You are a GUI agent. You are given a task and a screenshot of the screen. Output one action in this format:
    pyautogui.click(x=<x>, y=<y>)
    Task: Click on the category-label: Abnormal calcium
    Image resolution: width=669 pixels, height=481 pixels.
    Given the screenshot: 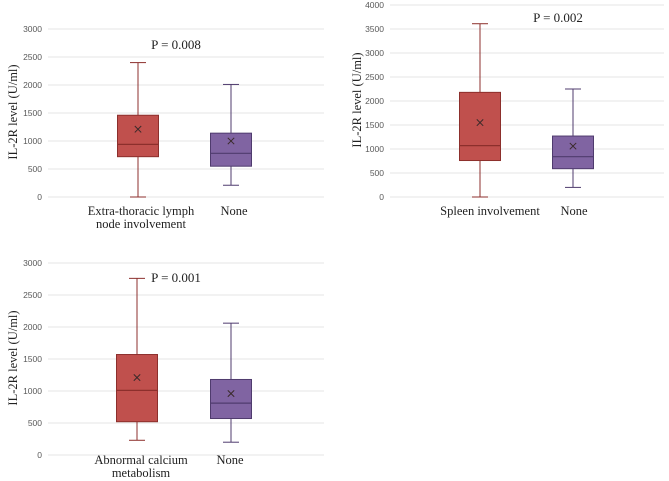 What is the action you would take?
    pyautogui.click(x=141, y=460)
    